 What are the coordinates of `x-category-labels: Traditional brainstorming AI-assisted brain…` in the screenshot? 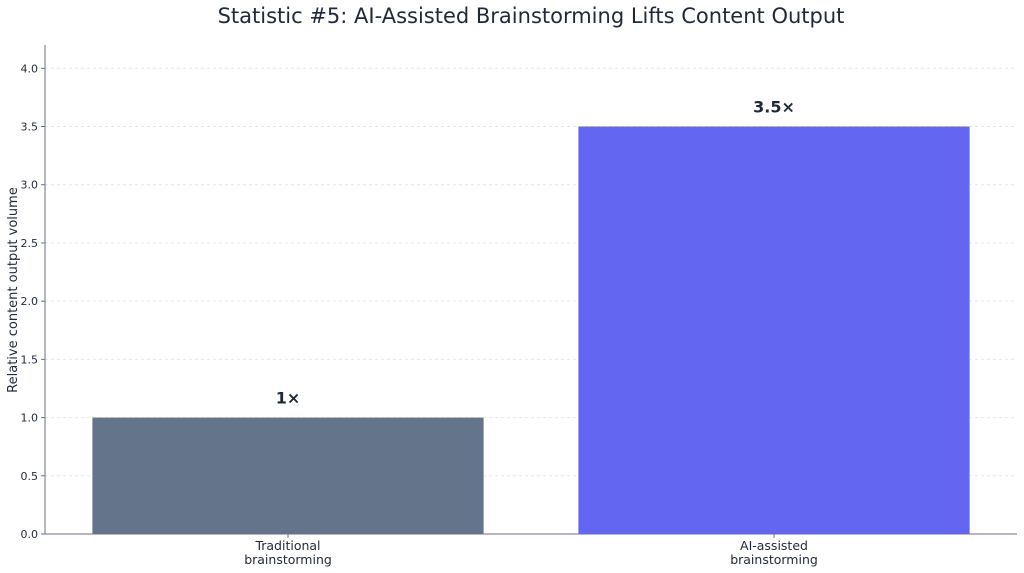 It's located at (531, 552).